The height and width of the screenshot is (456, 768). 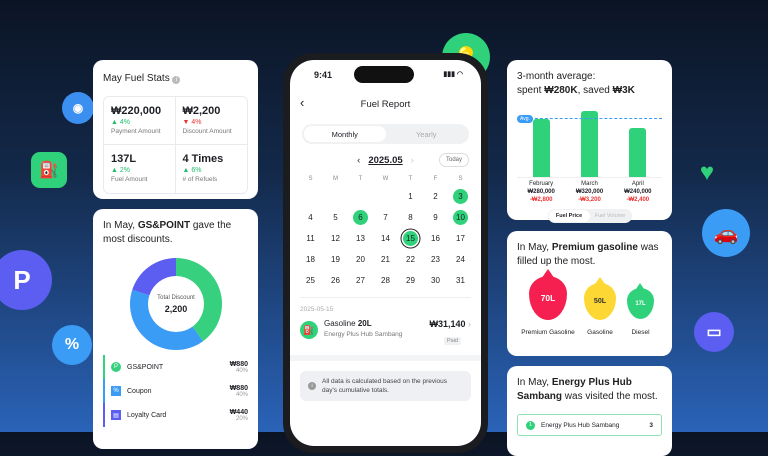 What do you see at coordinates (360, 217) in the screenshot?
I see `calendar-day: 6` at bounding box center [360, 217].